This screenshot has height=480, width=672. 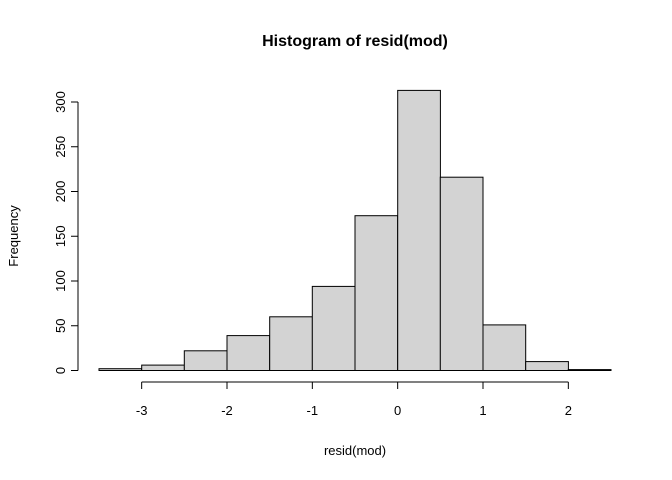 What do you see at coordinates (60, 281) in the screenshot?
I see `y-tick-label: 100` at bounding box center [60, 281].